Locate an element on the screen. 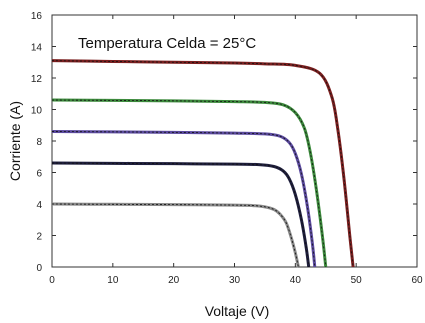  x-tick-label: 60 is located at coordinates (417, 280).